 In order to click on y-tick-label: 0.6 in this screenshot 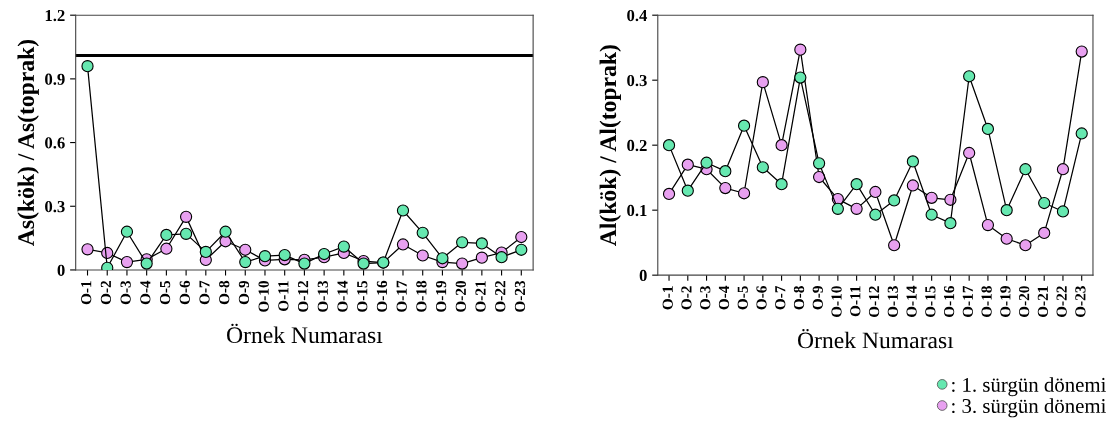, I will do `click(55, 143)`.